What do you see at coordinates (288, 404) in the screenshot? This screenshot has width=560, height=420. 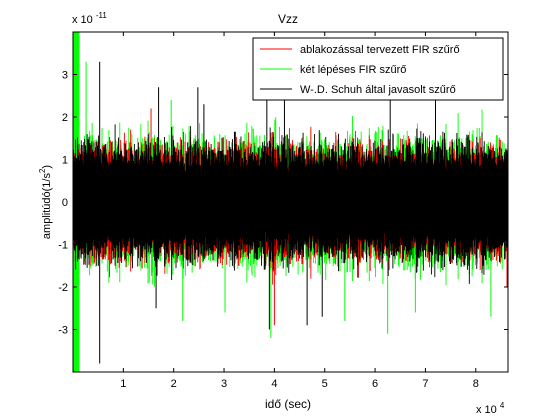 I see `x-axis-label: idő (sec)` at bounding box center [288, 404].